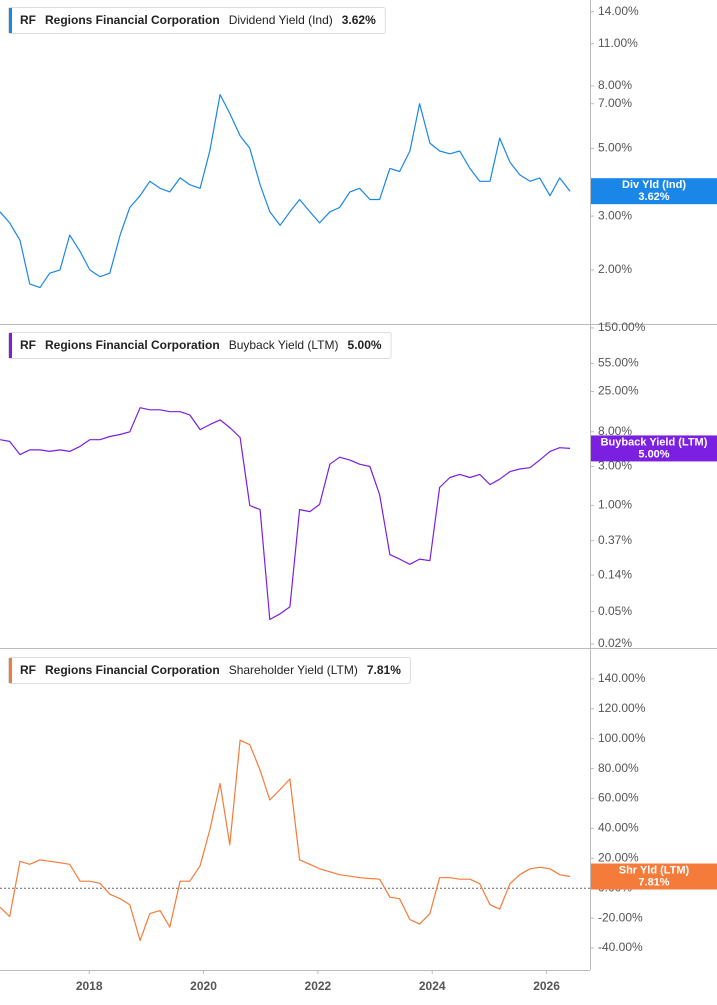 The width and height of the screenshot is (717, 1005). What do you see at coordinates (653, 882) in the screenshot?
I see `badge-value: 7.81%` at bounding box center [653, 882].